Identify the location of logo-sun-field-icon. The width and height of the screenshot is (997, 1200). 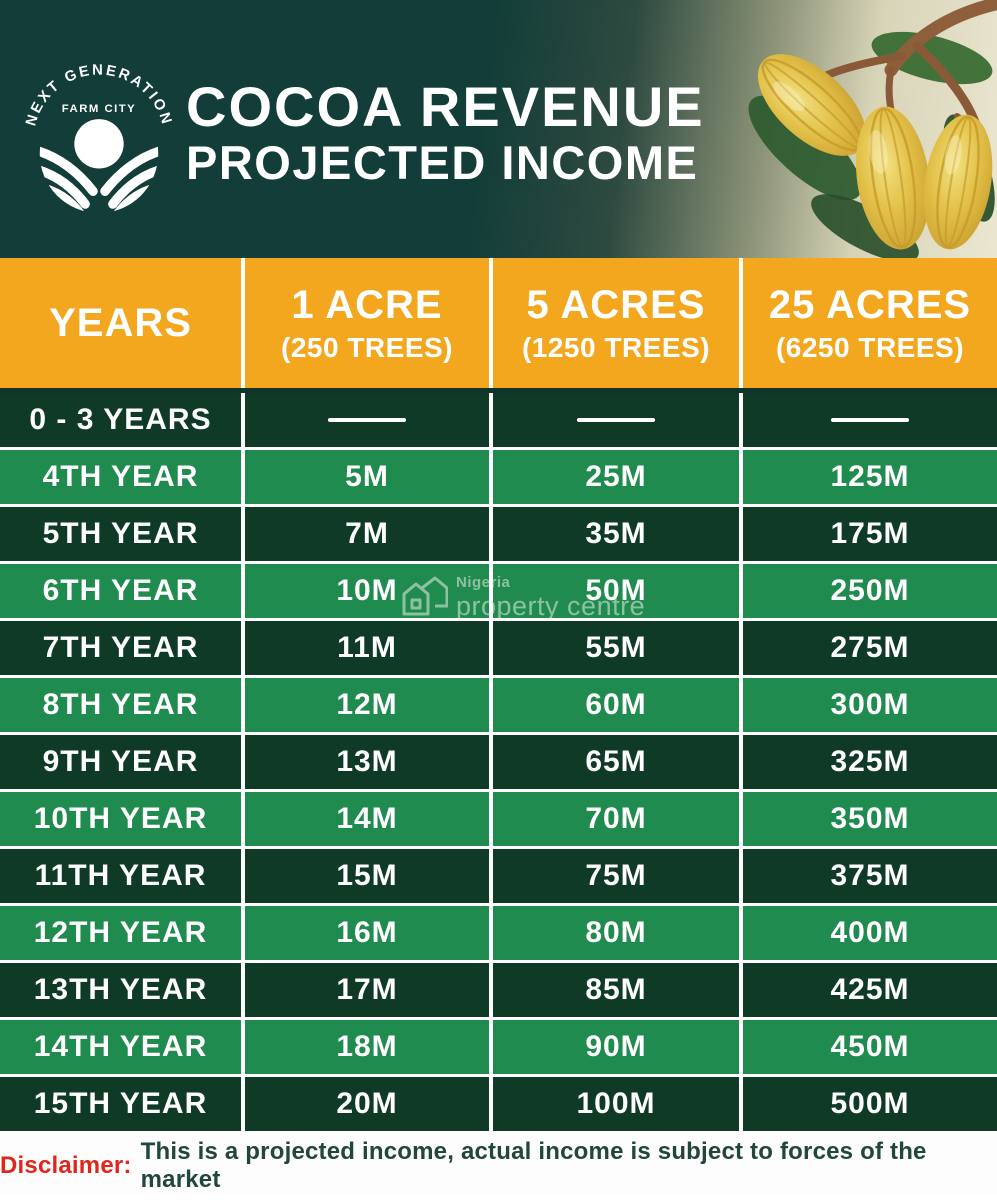
(99, 166).